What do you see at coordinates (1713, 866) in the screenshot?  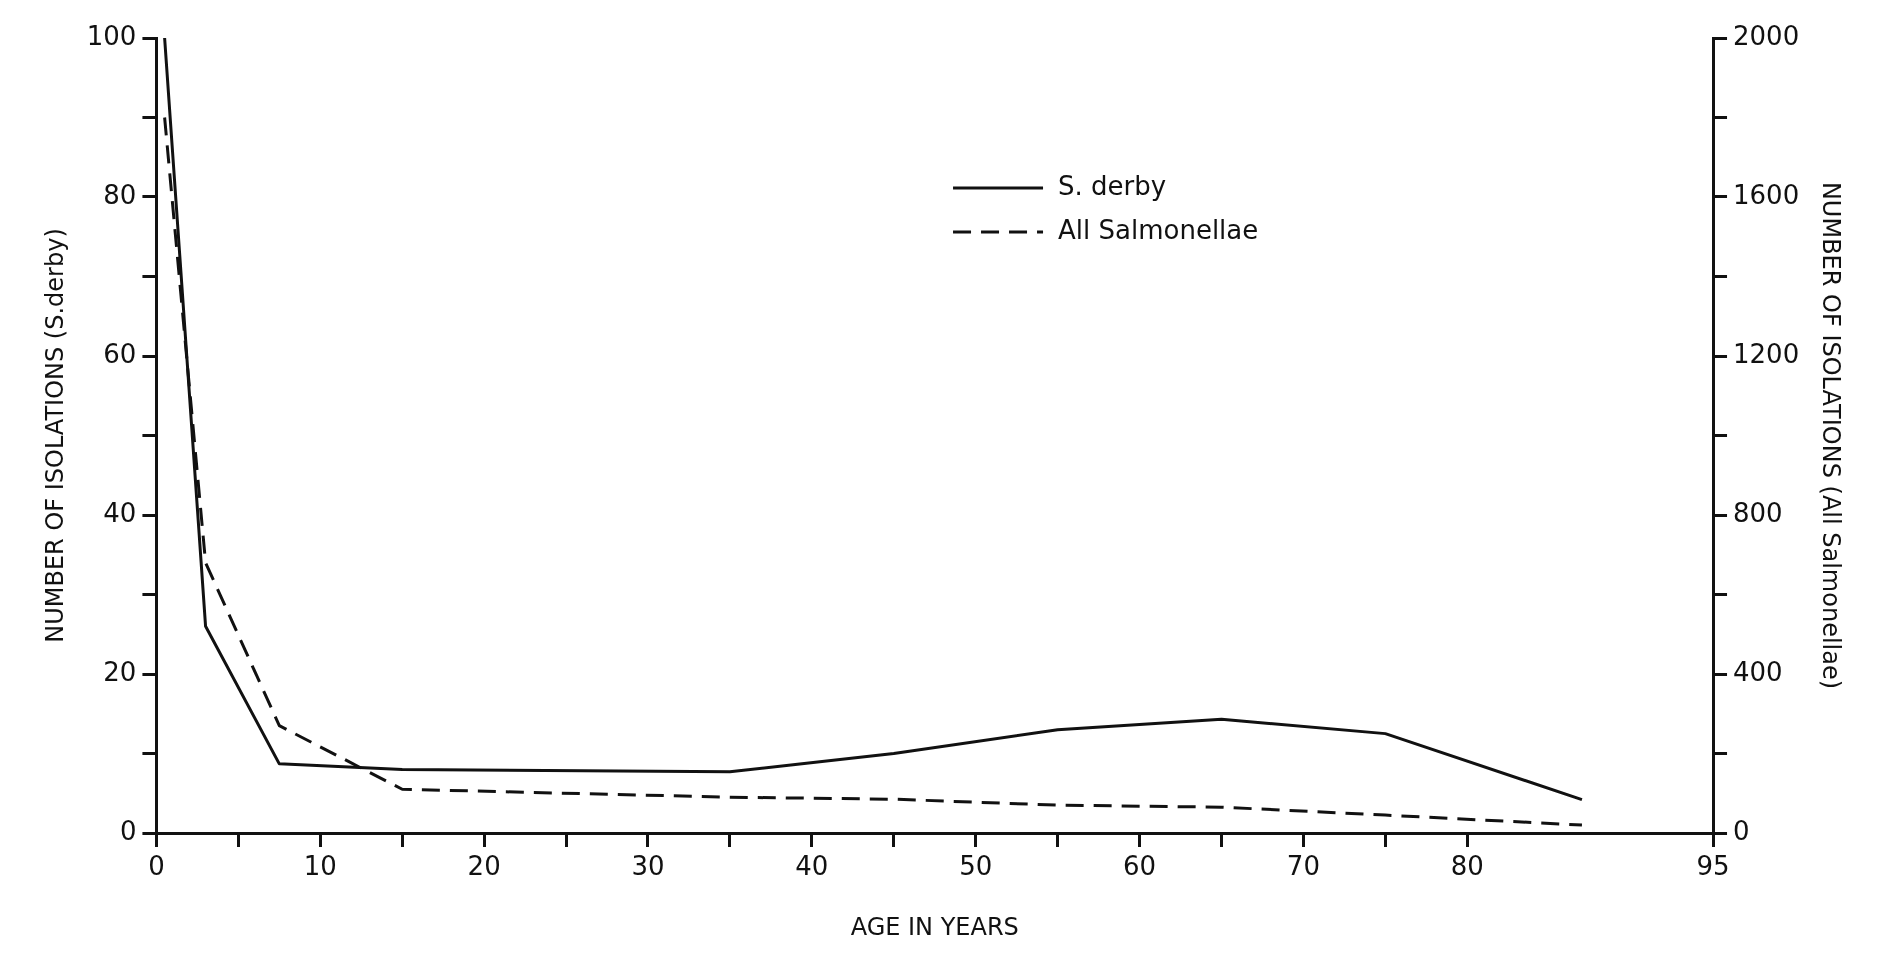 I see `x-tick-label: 95` at bounding box center [1713, 866].